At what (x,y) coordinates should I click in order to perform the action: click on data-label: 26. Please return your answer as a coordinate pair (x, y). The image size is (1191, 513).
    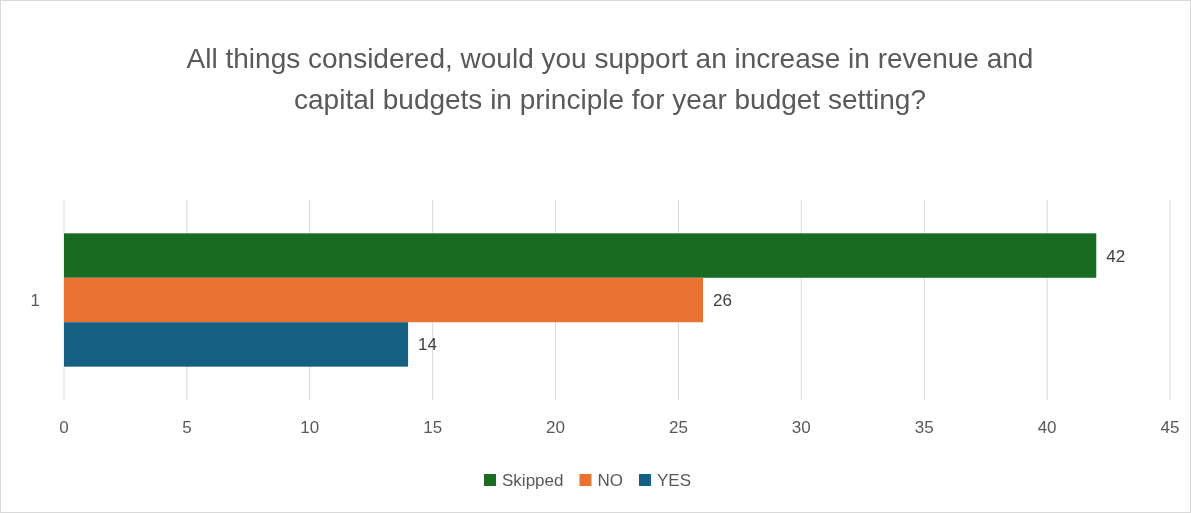
    Looking at the image, I should click on (722, 300).